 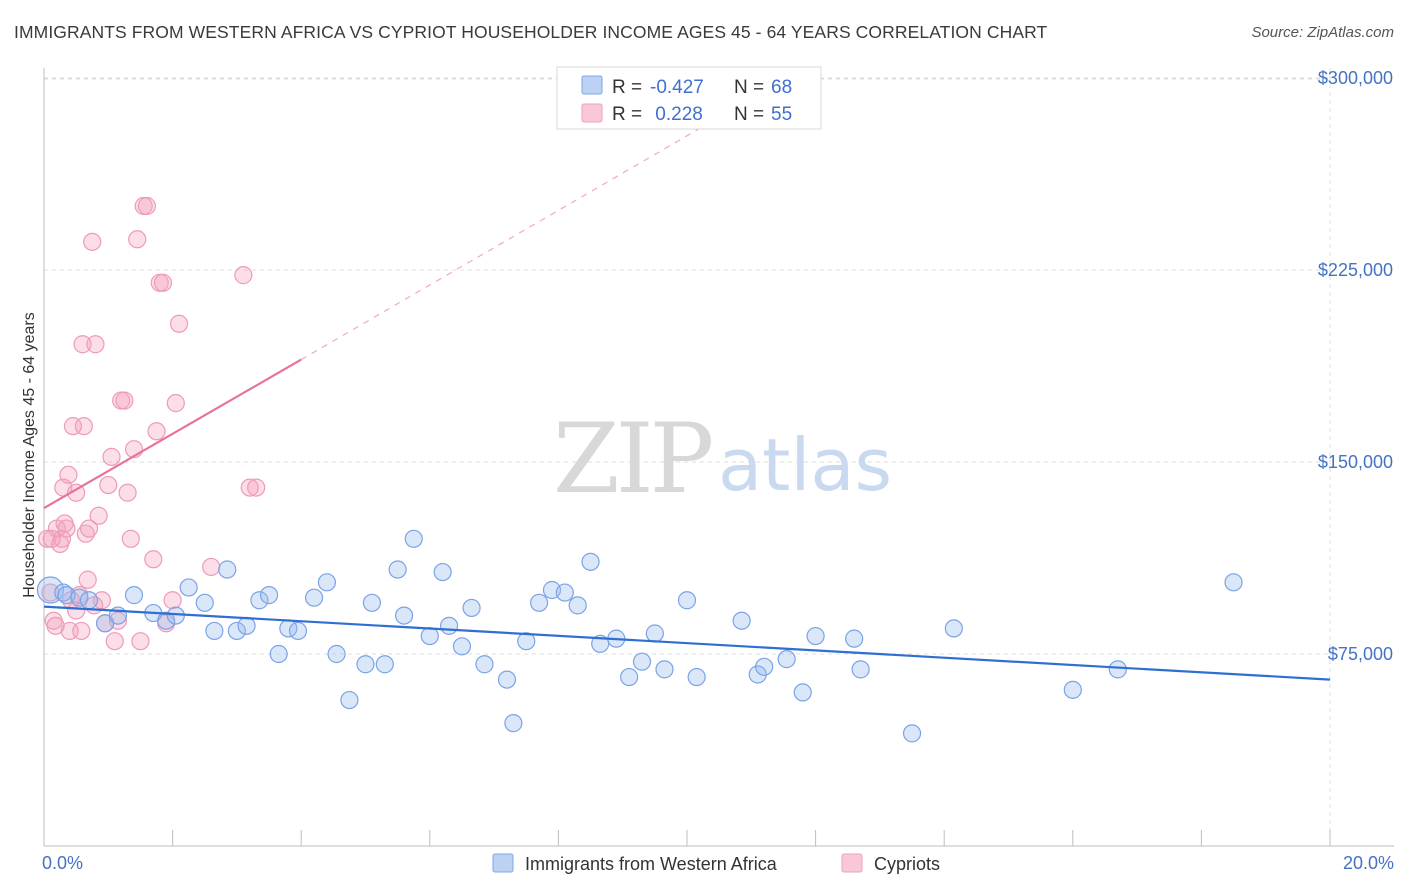 What do you see at coordinates (687, 643) in the screenshot?
I see `western-africa-trend-line` at bounding box center [687, 643].